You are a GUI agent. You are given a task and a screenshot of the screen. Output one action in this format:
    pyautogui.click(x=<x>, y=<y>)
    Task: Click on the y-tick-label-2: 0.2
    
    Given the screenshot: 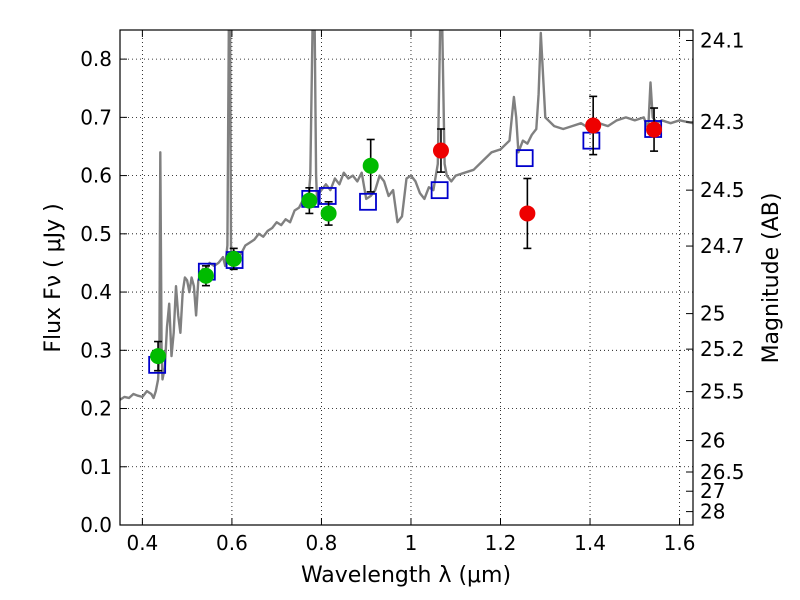 What is the action you would take?
    pyautogui.click(x=96, y=409)
    